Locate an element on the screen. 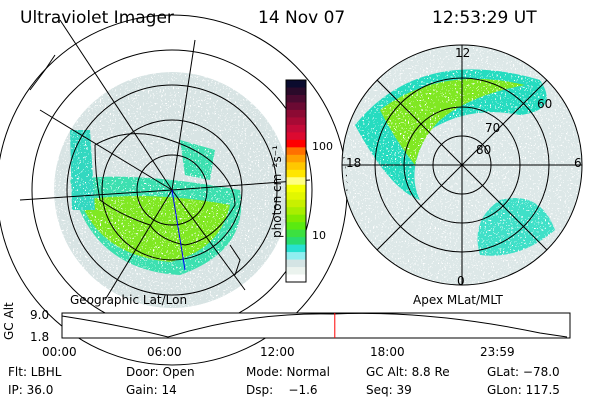  ytick-1.8: 1.8 is located at coordinates (40, 337).